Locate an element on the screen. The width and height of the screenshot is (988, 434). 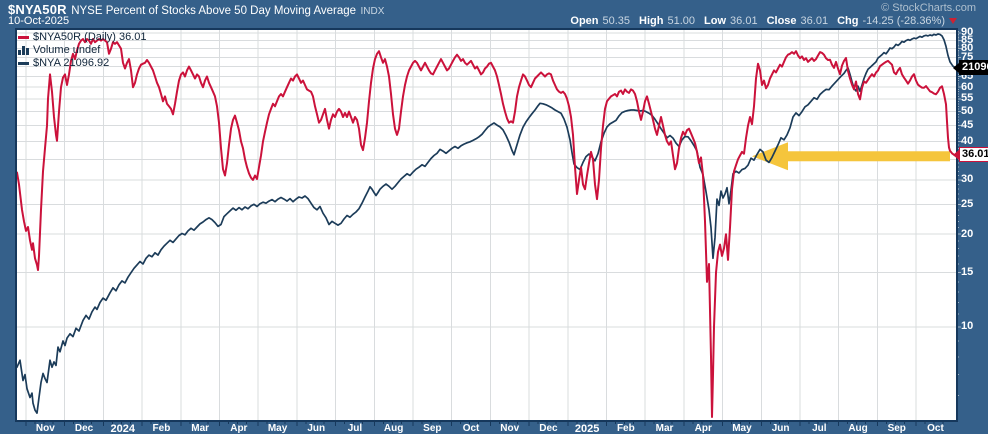
last-price-label-36.01: 36.01 is located at coordinates (973, 155).